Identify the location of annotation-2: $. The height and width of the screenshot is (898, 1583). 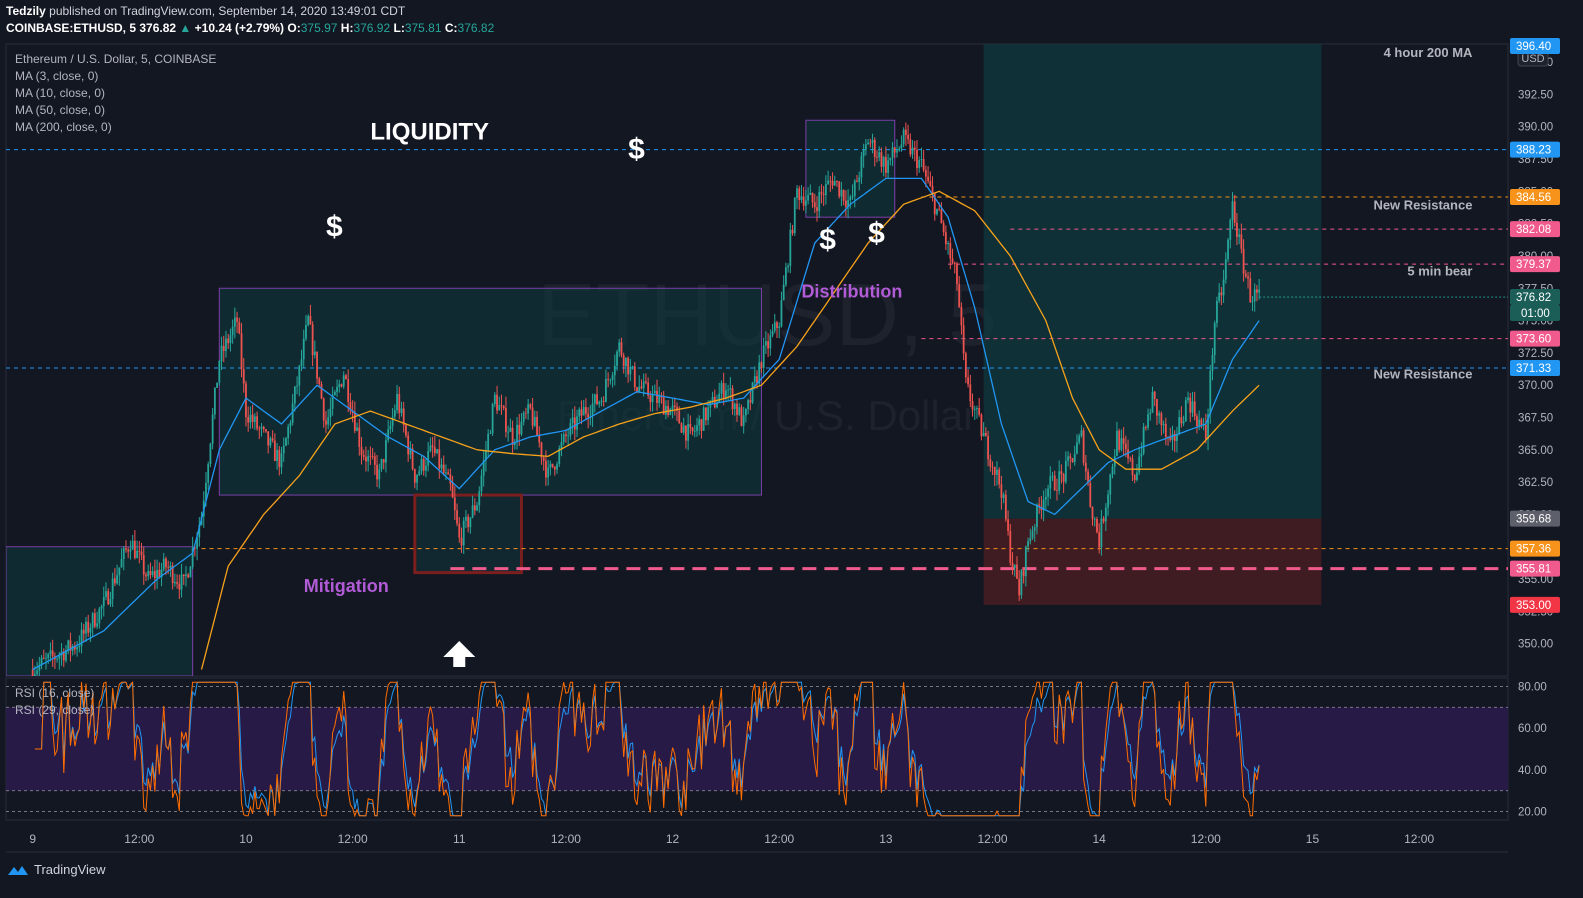
(334, 227).